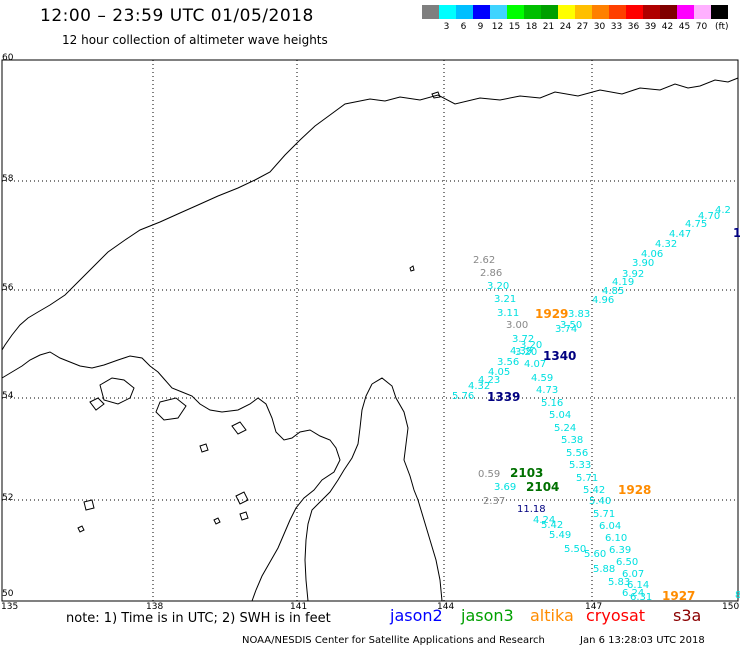 The image size is (740, 650). What do you see at coordinates (575, 549) in the screenshot?
I see `s3a-track-label: 5.50` at bounding box center [575, 549].